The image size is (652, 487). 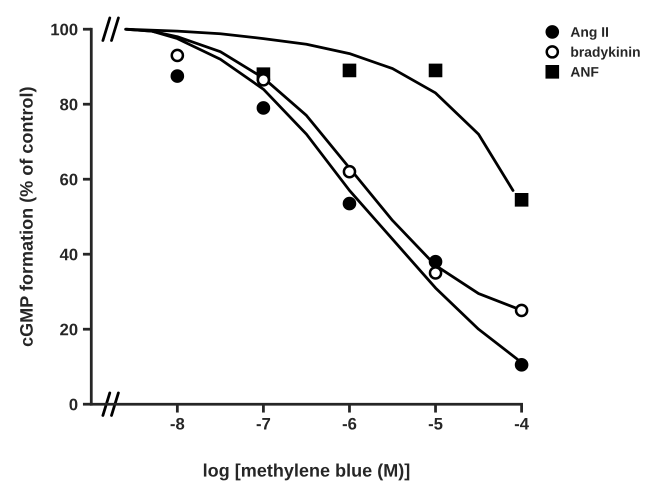 What do you see at coordinates (73, 404) in the screenshot?
I see `y-tick-label: 0` at bounding box center [73, 404].